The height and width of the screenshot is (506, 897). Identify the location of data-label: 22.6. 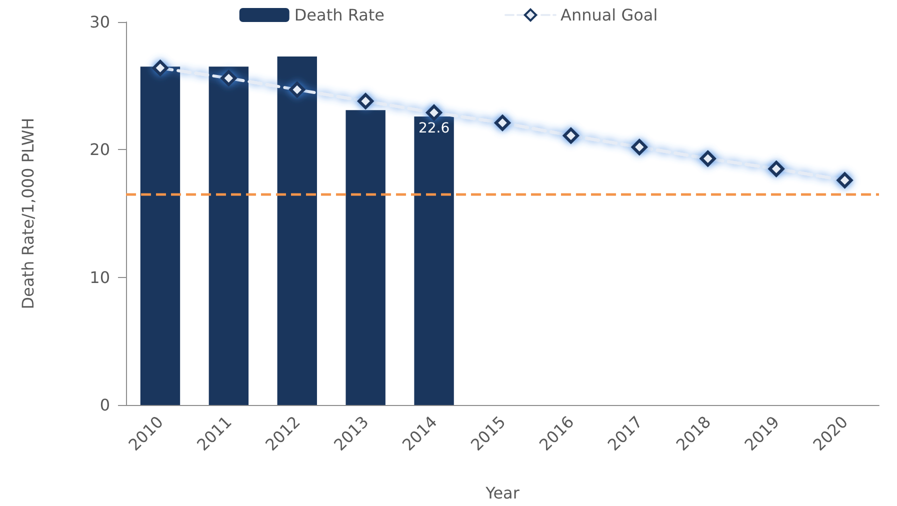
(434, 128).